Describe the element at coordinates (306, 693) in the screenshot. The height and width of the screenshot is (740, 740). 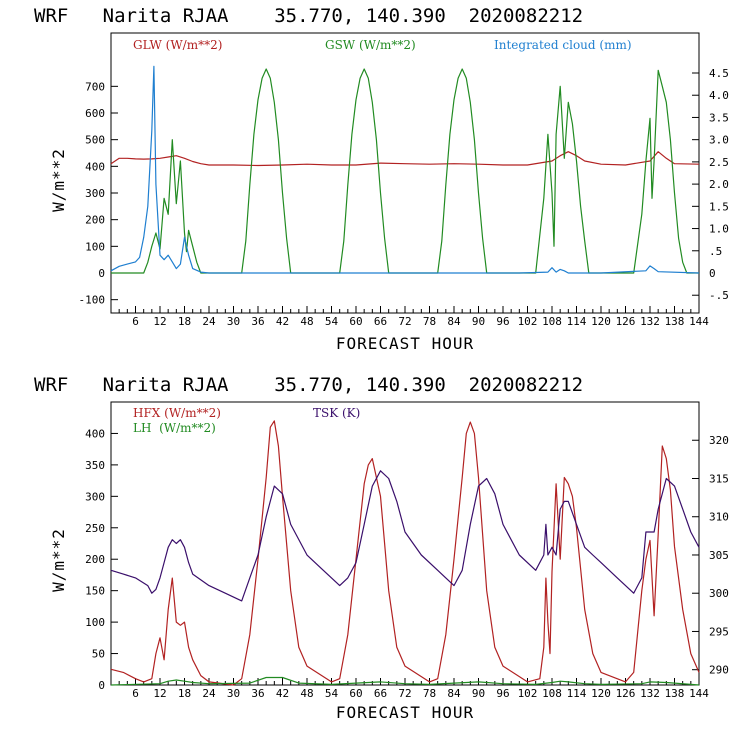
I see `chart-2-x-tick-label: 48` at that location.